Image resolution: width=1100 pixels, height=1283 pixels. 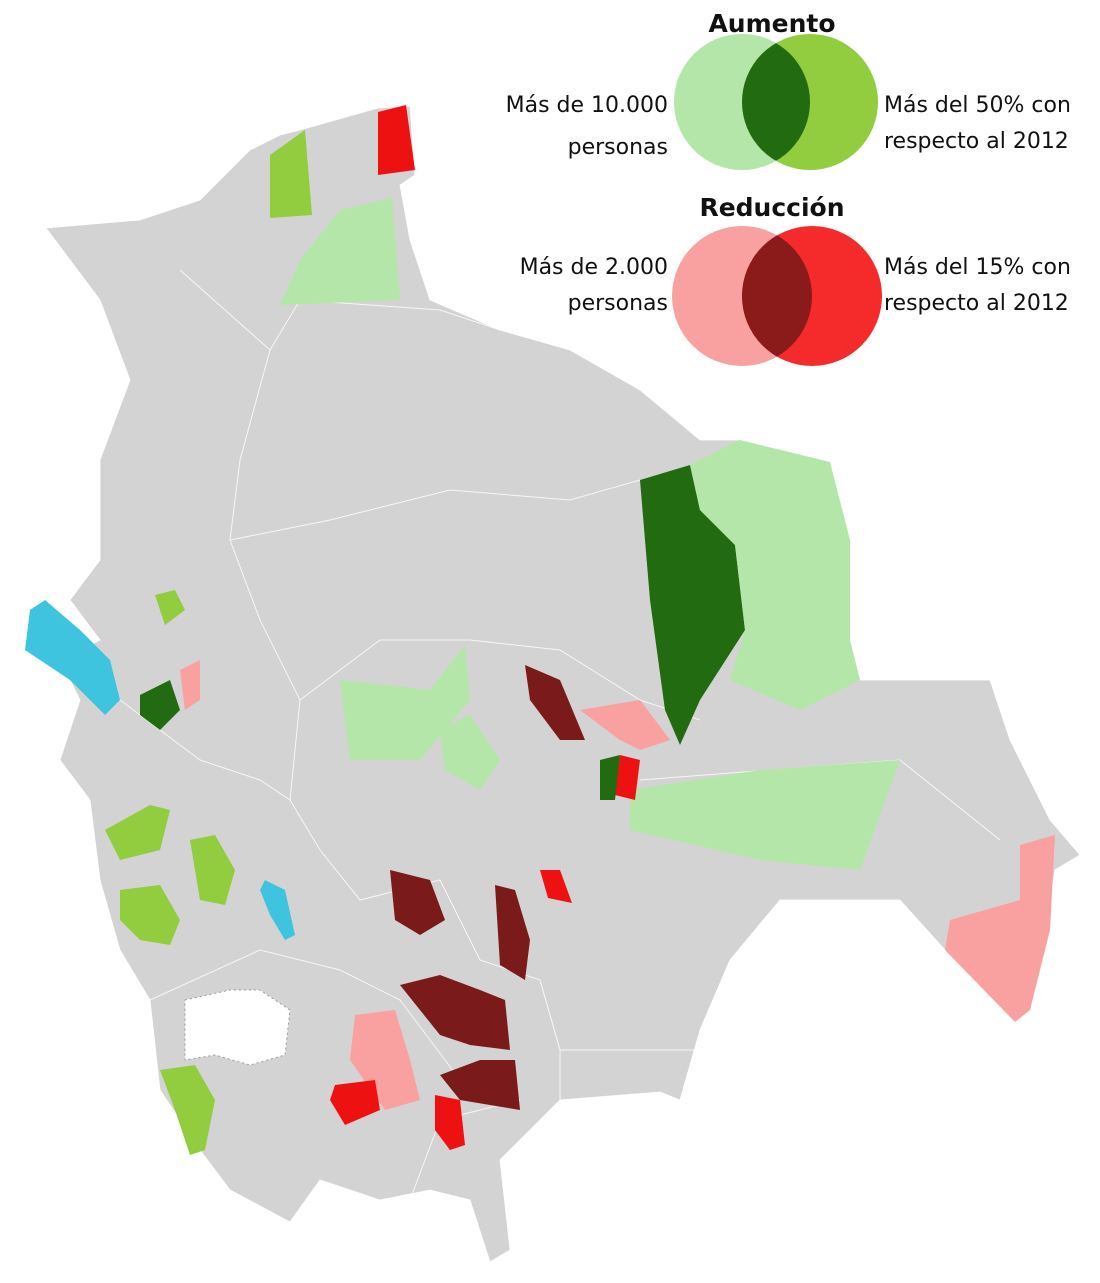 What do you see at coordinates (977, 267) in the screenshot?
I see `legend-label: Más del 15% con` at bounding box center [977, 267].